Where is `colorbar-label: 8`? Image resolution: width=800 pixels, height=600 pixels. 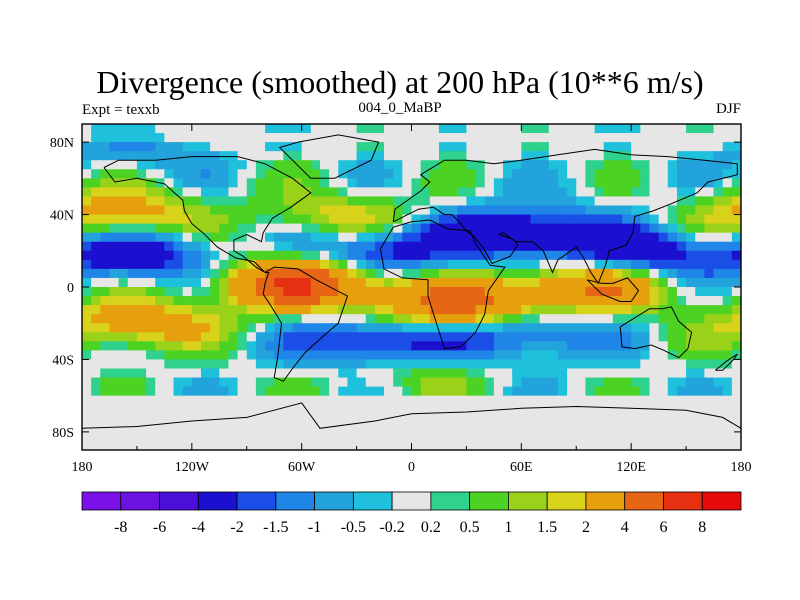
colorbar-label: 8 is located at coordinates (702, 527).